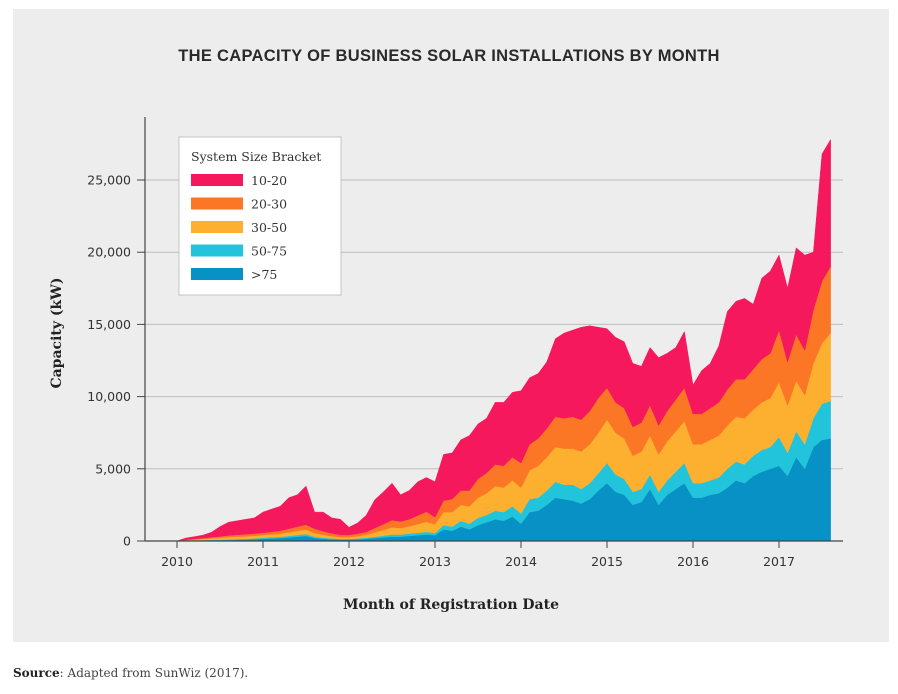 The width and height of the screenshot is (898, 694). I want to click on legend-label: 10-20, so click(269, 180).